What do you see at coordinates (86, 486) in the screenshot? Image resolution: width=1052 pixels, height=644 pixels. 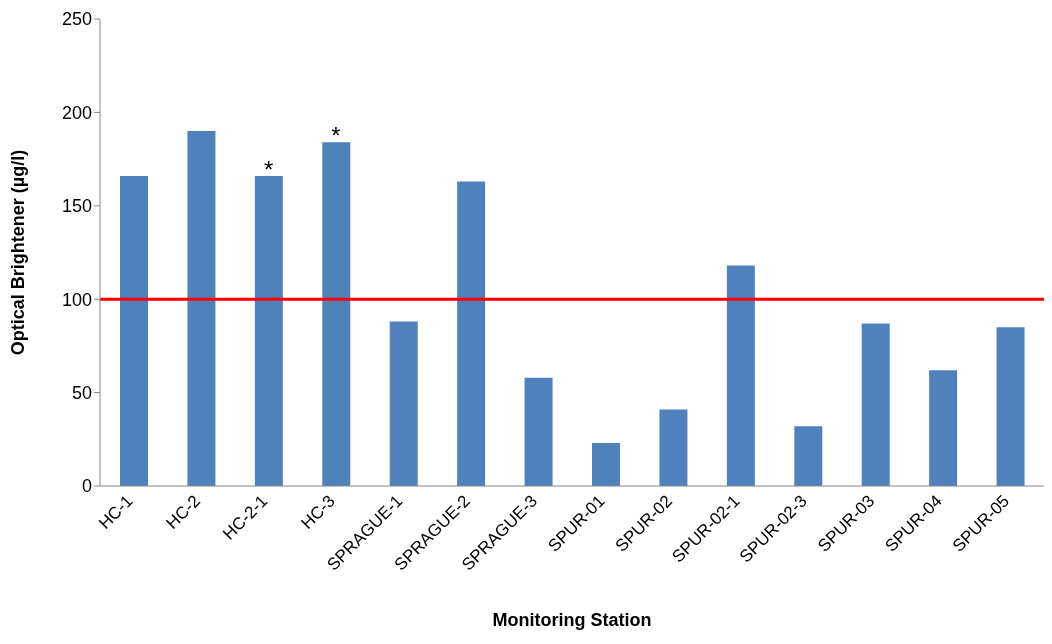 I see `y-tick-label: 0` at bounding box center [86, 486].